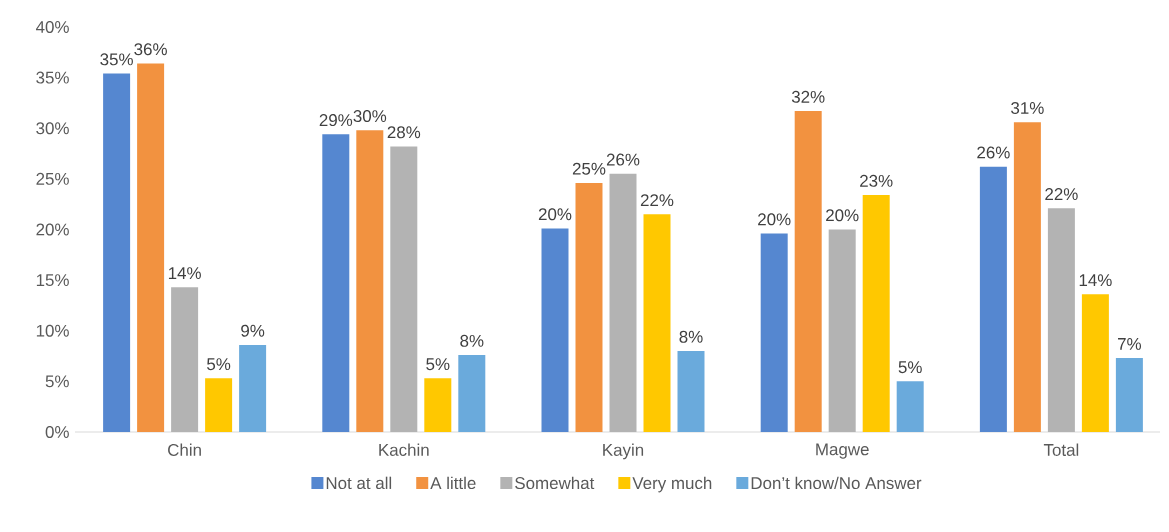 The width and height of the screenshot is (1169, 532). Describe the element at coordinates (1130, 344) in the screenshot. I see `data-label: 7%` at that location.